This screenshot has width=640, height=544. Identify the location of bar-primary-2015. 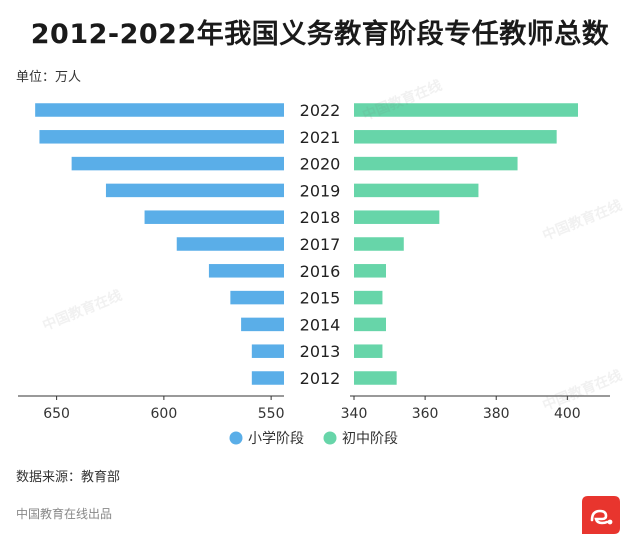
(257, 297).